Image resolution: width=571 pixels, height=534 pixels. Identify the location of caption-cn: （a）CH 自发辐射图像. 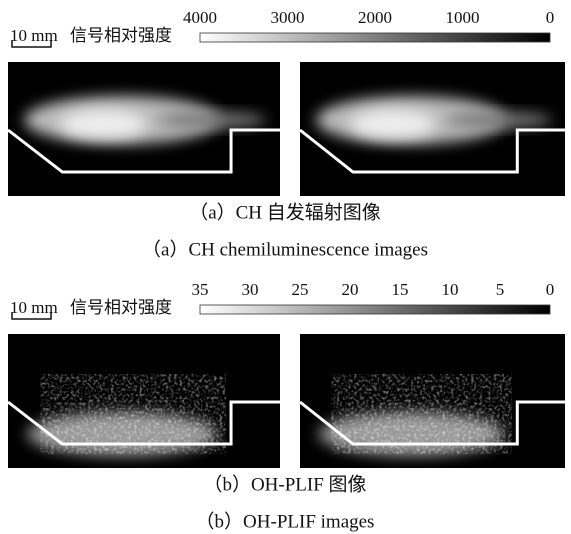
(285, 212).